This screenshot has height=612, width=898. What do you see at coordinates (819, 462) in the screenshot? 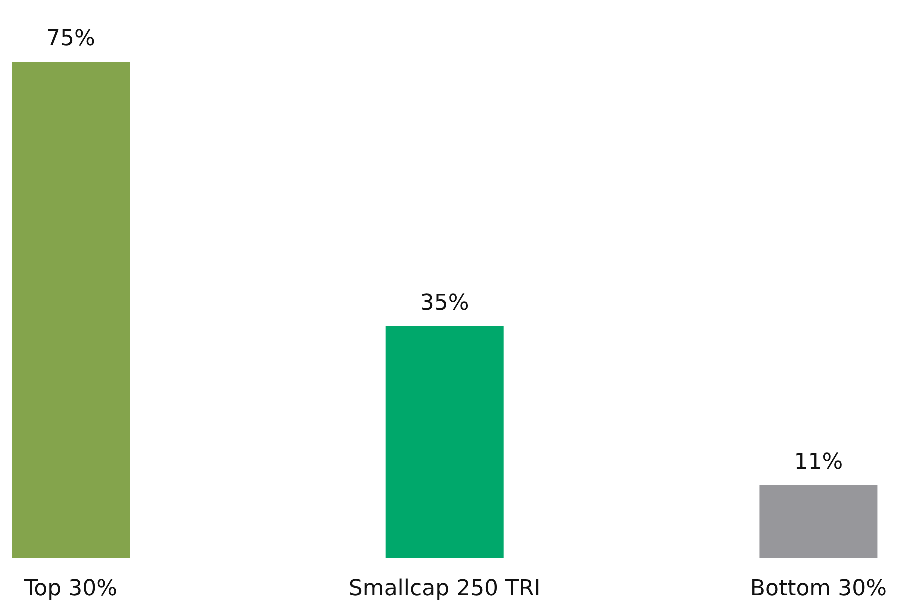
I see `data-label: 11%` at bounding box center [819, 462].